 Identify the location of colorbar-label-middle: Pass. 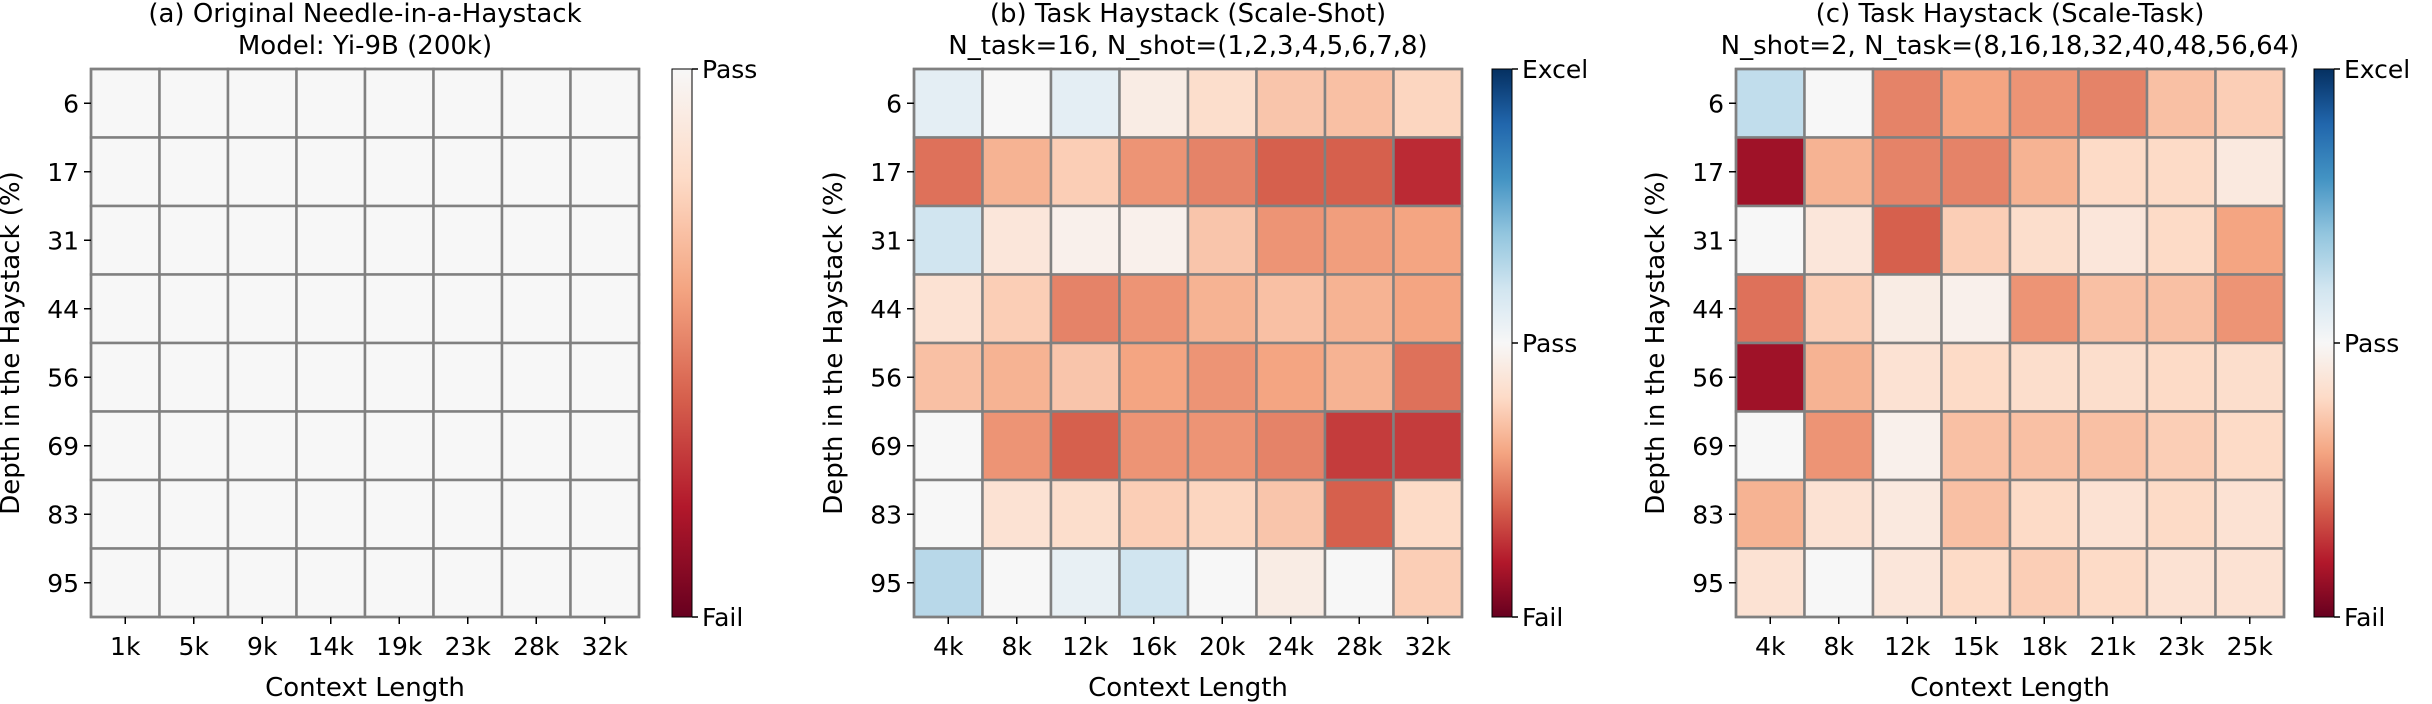
(2371, 343).